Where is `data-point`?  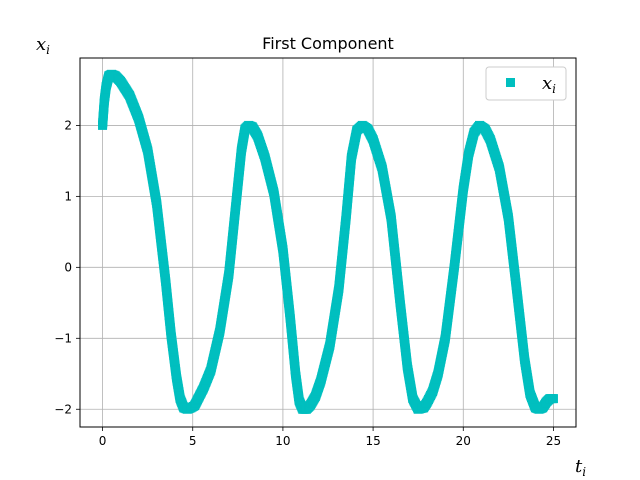 data-point is located at coordinates (553, 399).